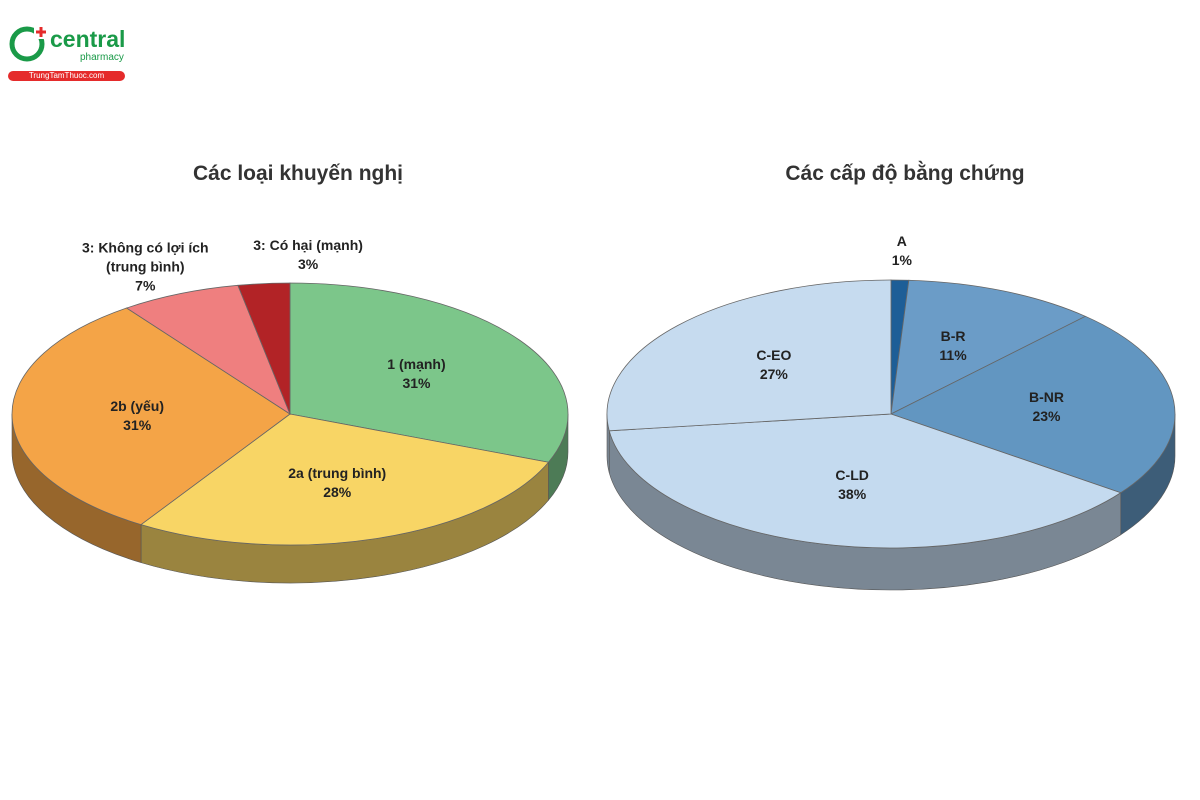  I want to click on slice-category: 3: Có hại (mạnh), so click(308, 244).